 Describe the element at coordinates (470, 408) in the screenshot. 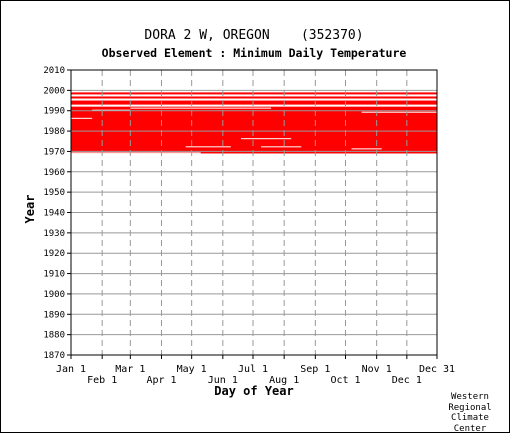

I see `credit-line: Regional` at that location.